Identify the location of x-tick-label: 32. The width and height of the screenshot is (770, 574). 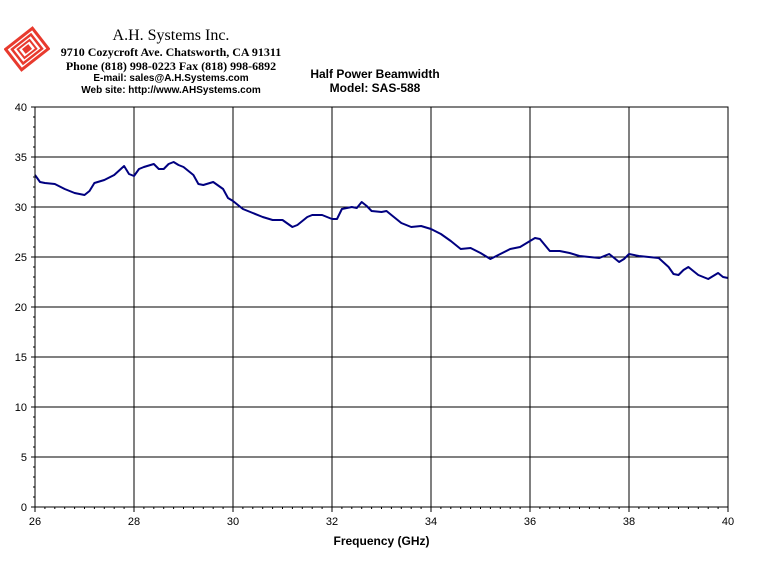
(332, 522).